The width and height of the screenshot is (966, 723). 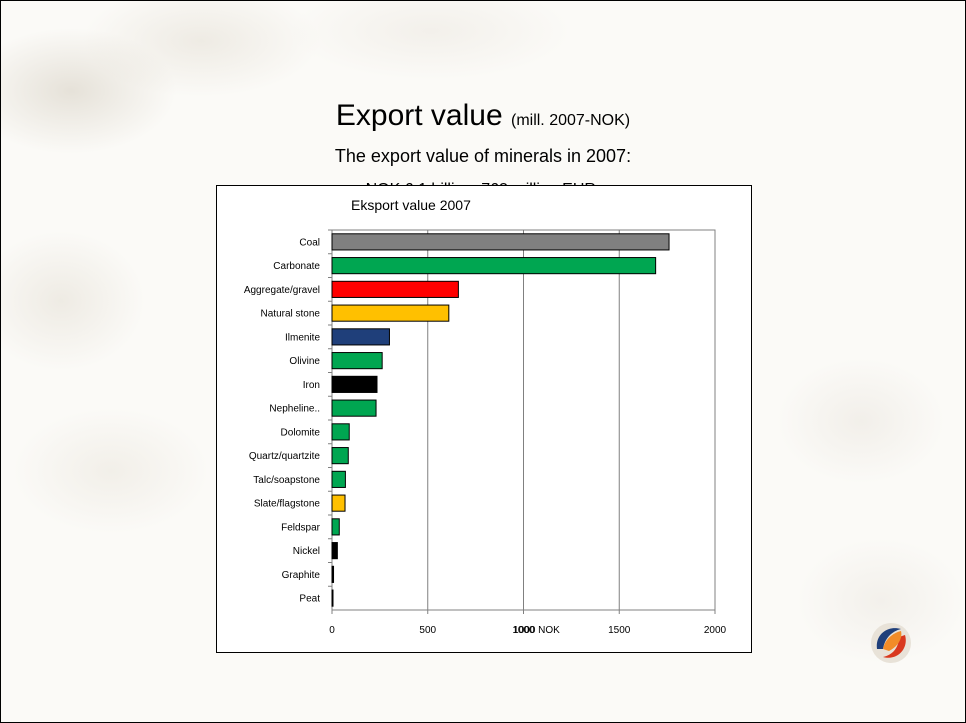 I want to click on category-label: Talc/soapstone, so click(x=286, y=480).